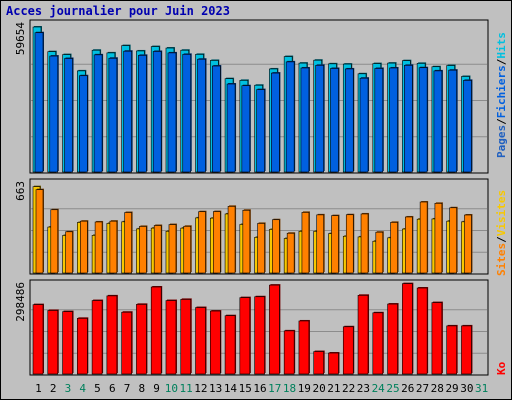  What do you see at coordinates (156, 388) in the screenshot?
I see `x-label-9: 9` at bounding box center [156, 388].